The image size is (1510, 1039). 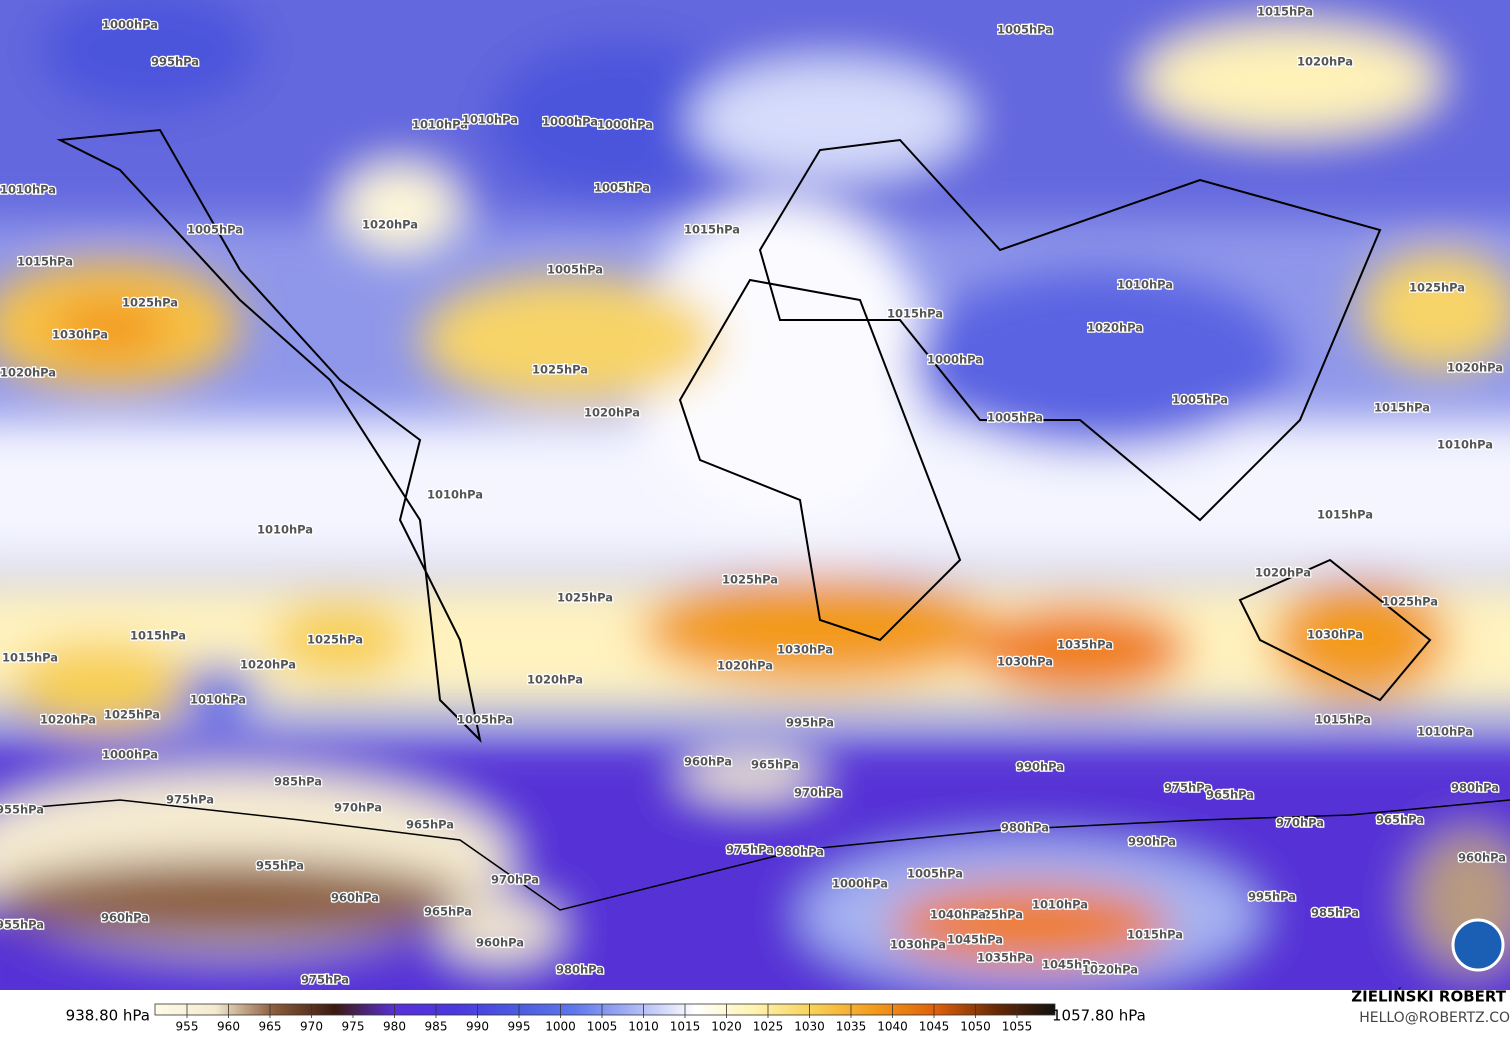 I want to click on colorbar-tick-label: 1055, so click(x=1017, y=1027).